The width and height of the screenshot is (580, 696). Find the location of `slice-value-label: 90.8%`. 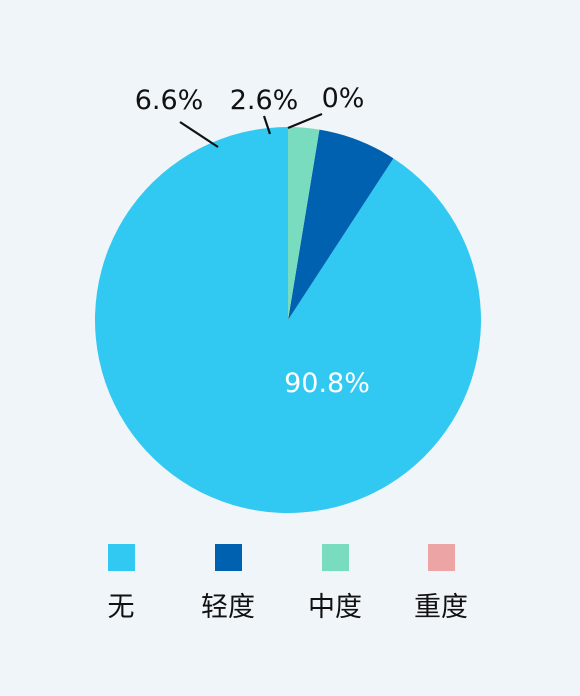

slice-value-label: 90.8% is located at coordinates (327, 383).